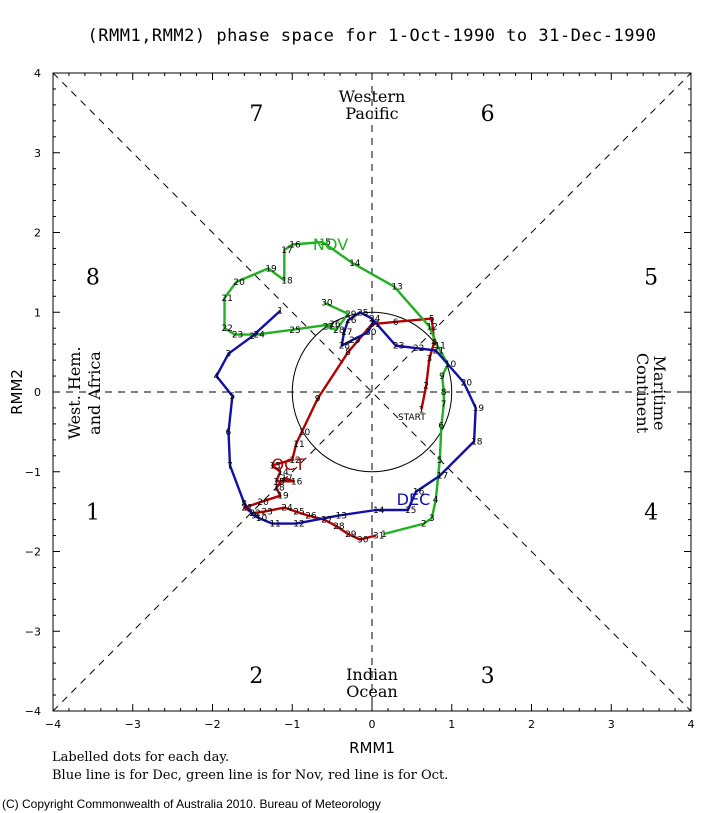 The height and width of the screenshot is (813, 710). What do you see at coordinates (230, 466) in the screenshot?
I see `series-dec-day-label: 7` at bounding box center [230, 466].